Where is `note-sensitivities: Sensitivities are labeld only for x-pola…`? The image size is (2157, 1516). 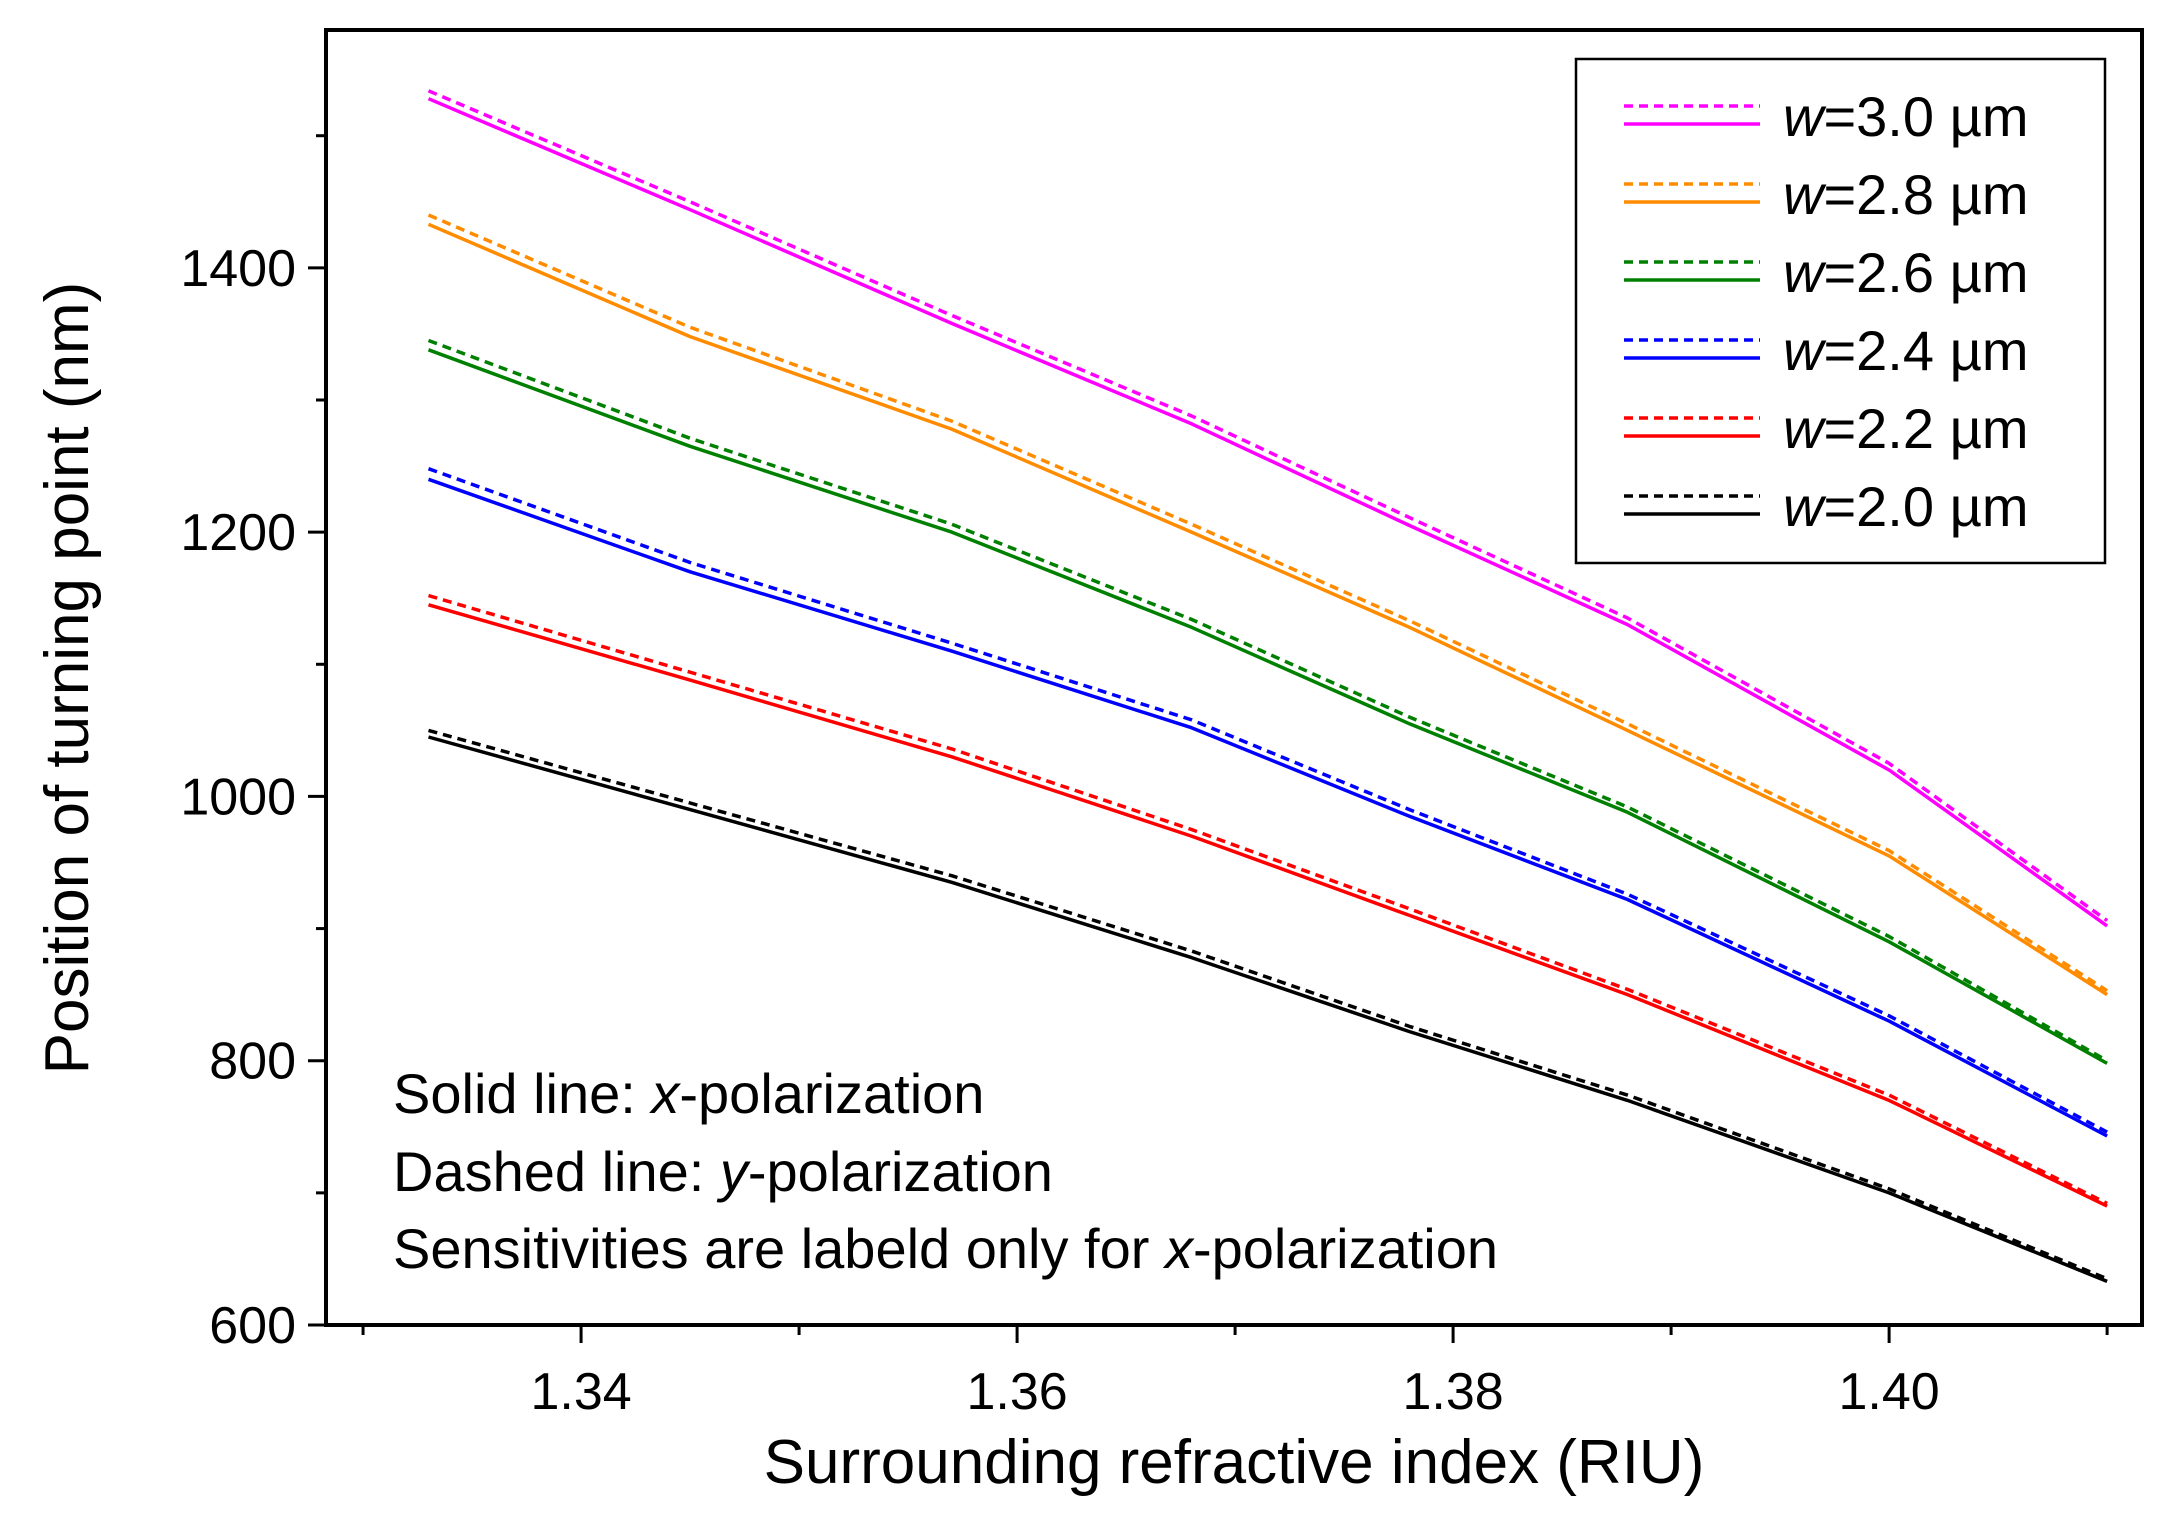
note-sensitivities: Sensitivities are labeld only for x-pola… is located at coordinates (945, 1248).